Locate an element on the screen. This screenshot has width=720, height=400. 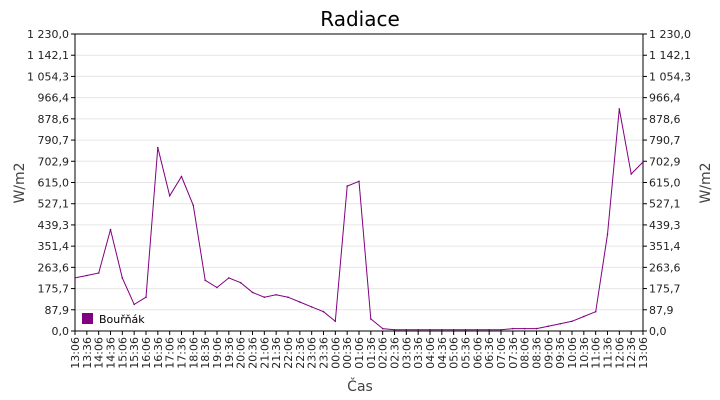
y-tick-label-left: 87,9 is located at coordinates (57, 310).